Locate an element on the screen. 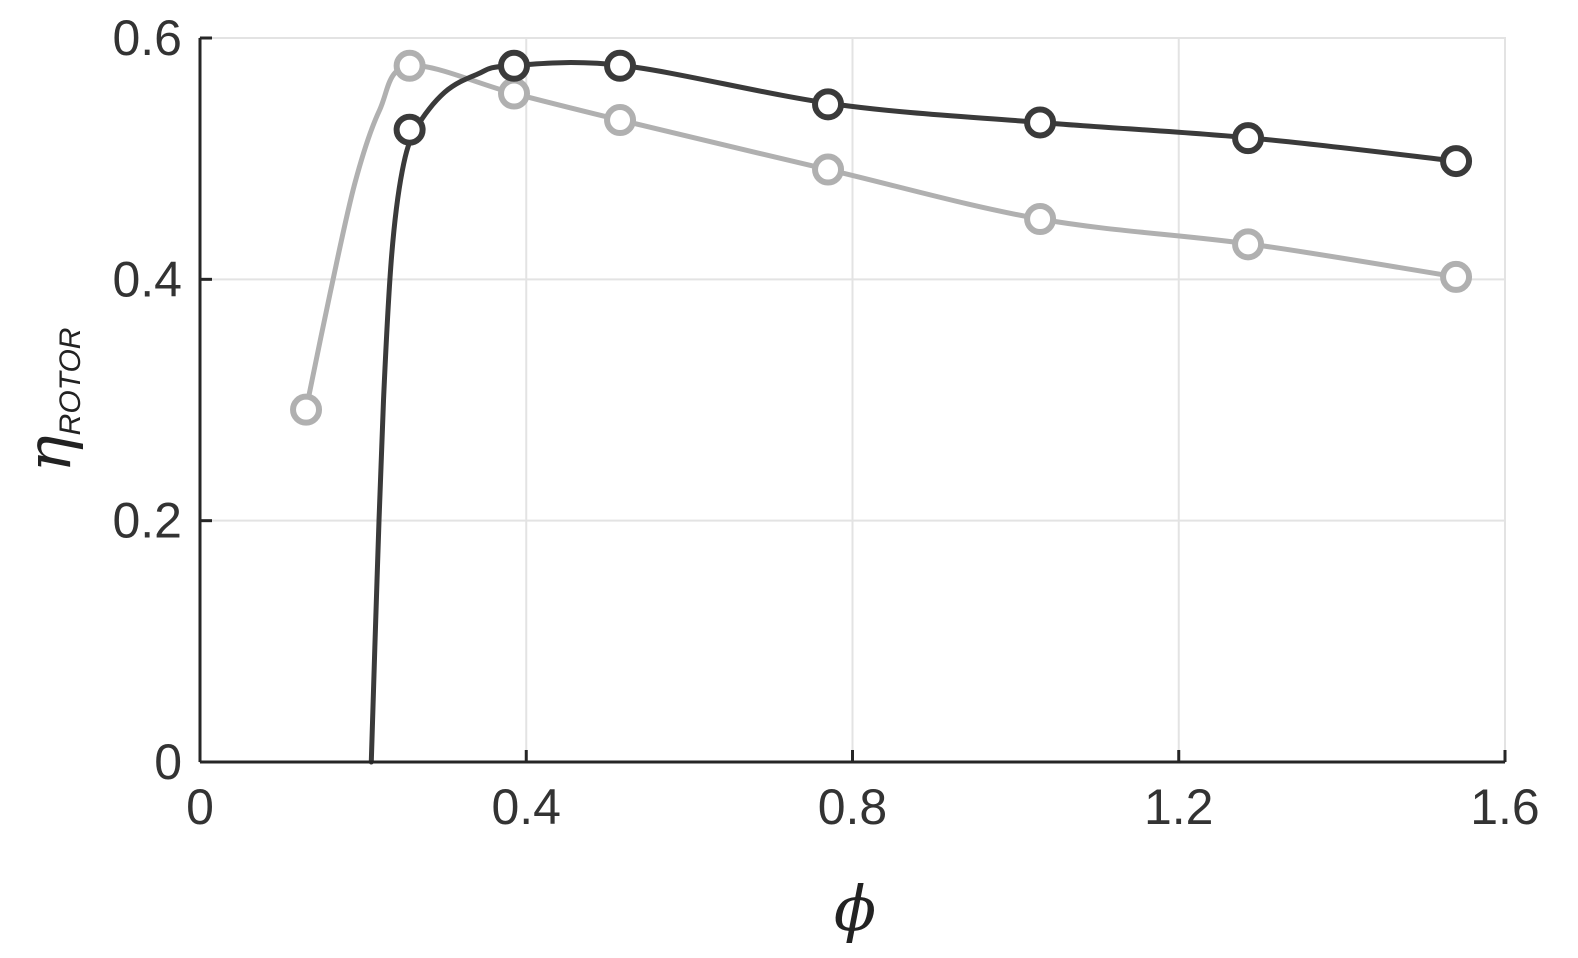 This screenshot has height=958, width=1578. x-tick-label: 0.4 is located at coordinates (526, 807).